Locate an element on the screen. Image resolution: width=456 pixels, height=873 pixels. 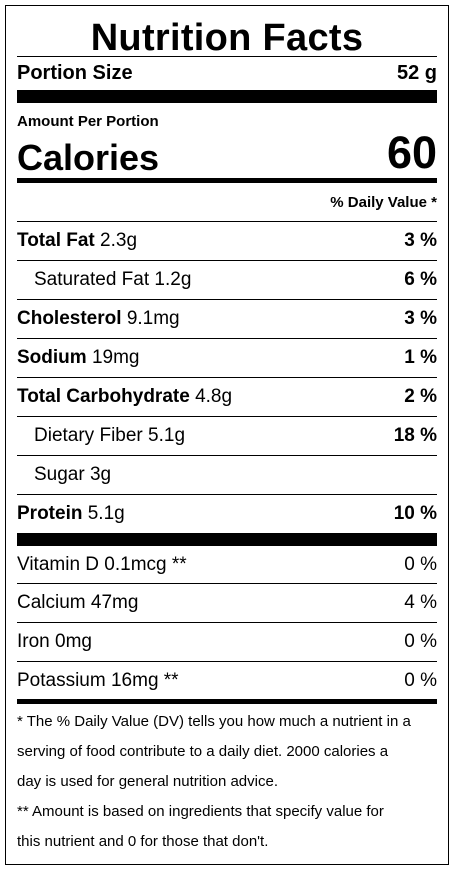
nutrient-name: Sugar is located at coordinates (59, 474).